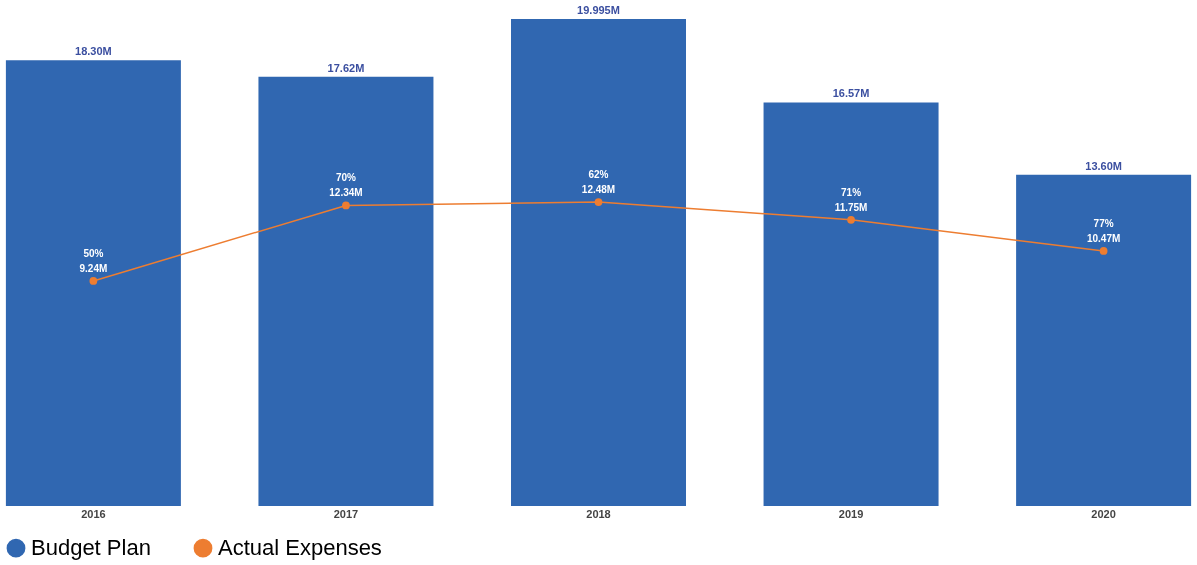 The width and height of the screenshot is (1197, 565). Describe the element at coordinates (1103, 165) in the screenshot. I see `data-label: 13.60M` at that location.